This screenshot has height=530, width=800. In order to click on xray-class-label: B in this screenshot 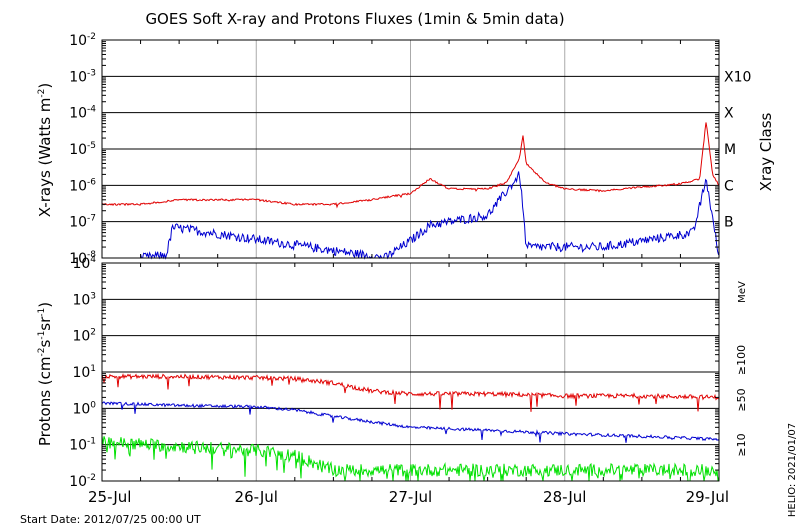, I will do `click(729, 223)`.